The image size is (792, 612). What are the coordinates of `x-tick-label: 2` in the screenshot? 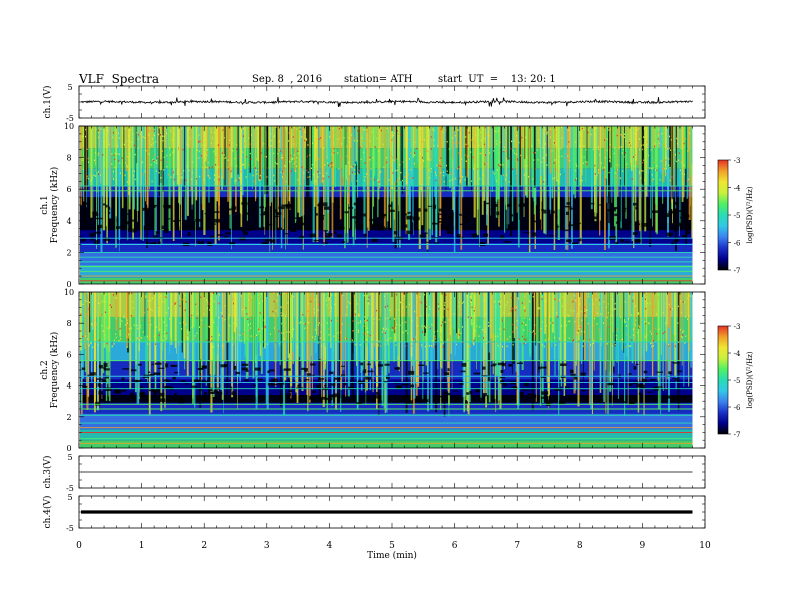 It's located at (204, 546).